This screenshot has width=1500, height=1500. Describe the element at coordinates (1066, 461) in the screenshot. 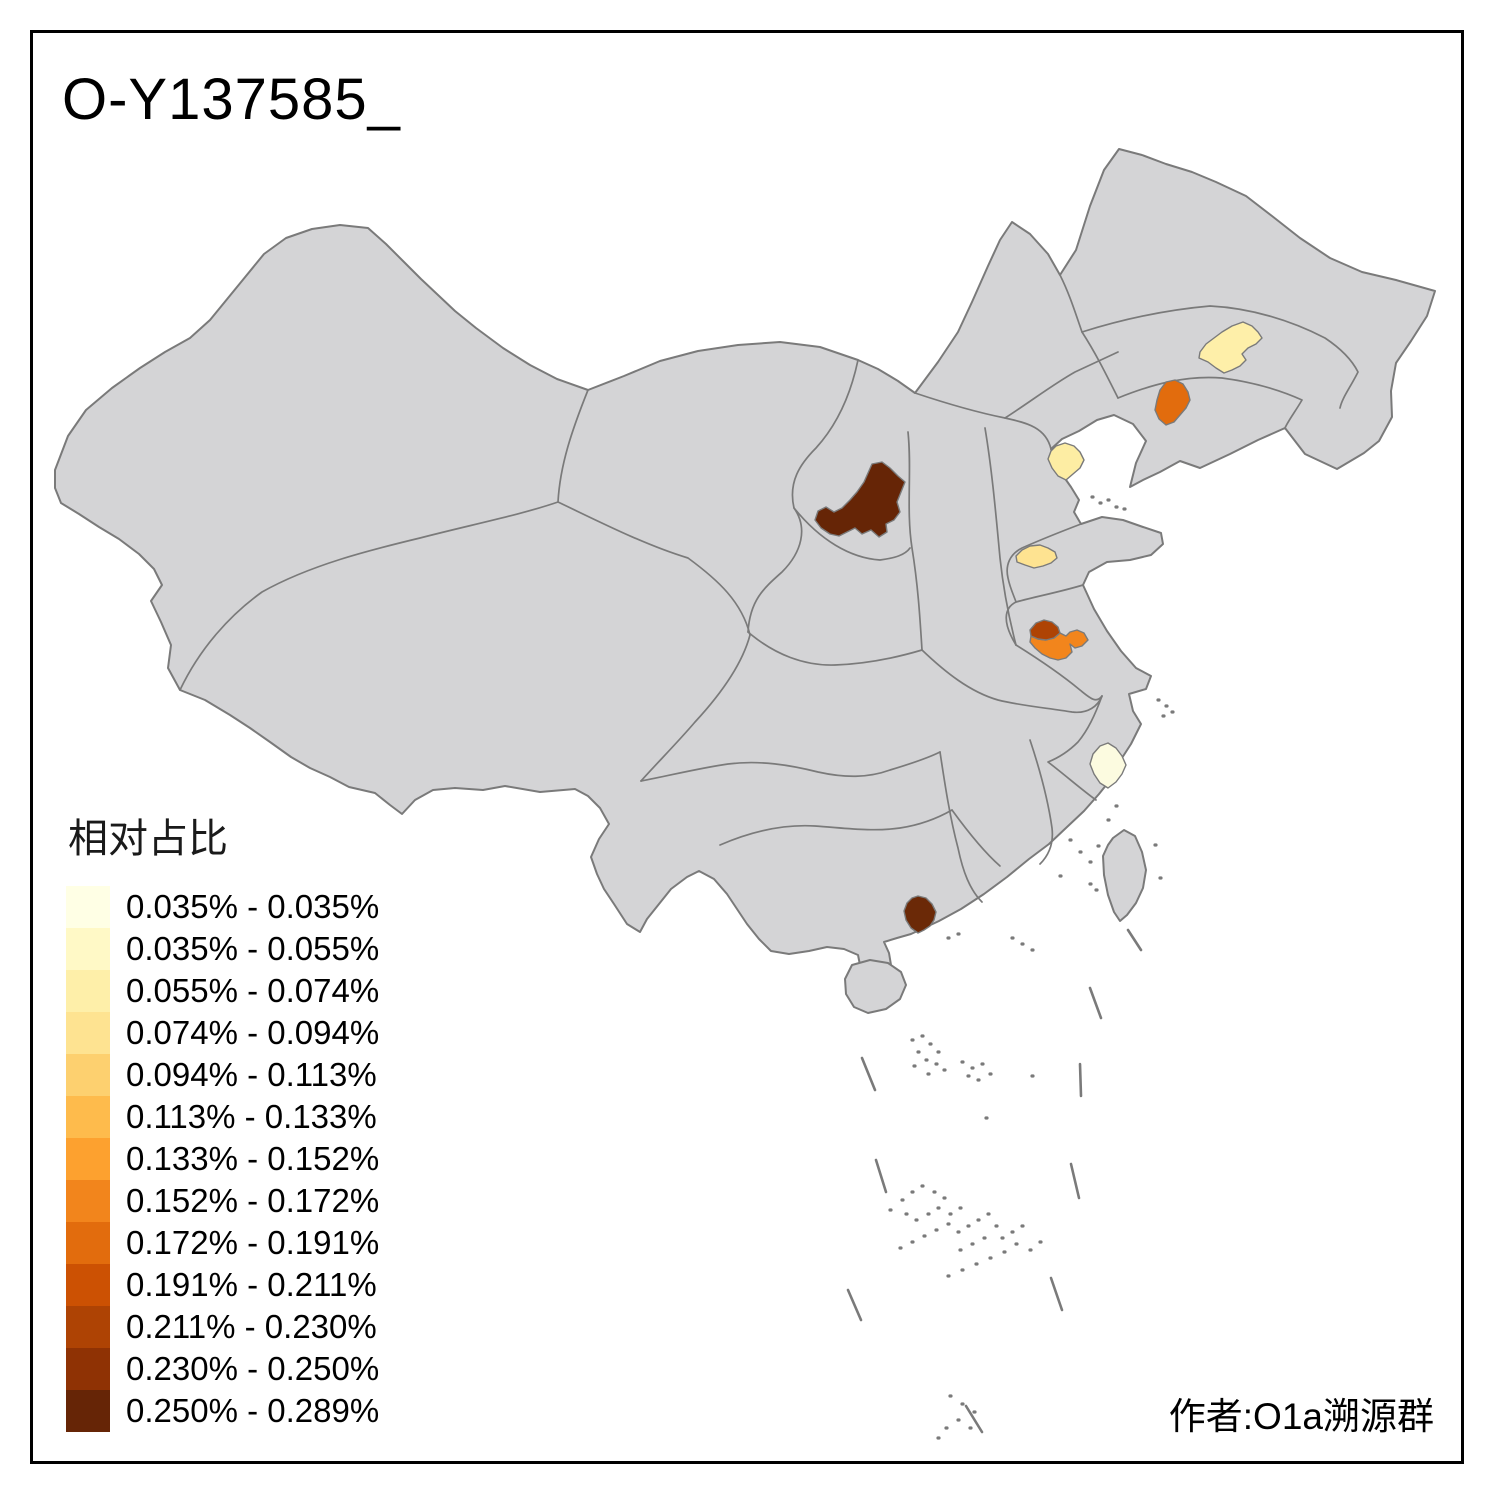

I see `region-tianjin` at that location.